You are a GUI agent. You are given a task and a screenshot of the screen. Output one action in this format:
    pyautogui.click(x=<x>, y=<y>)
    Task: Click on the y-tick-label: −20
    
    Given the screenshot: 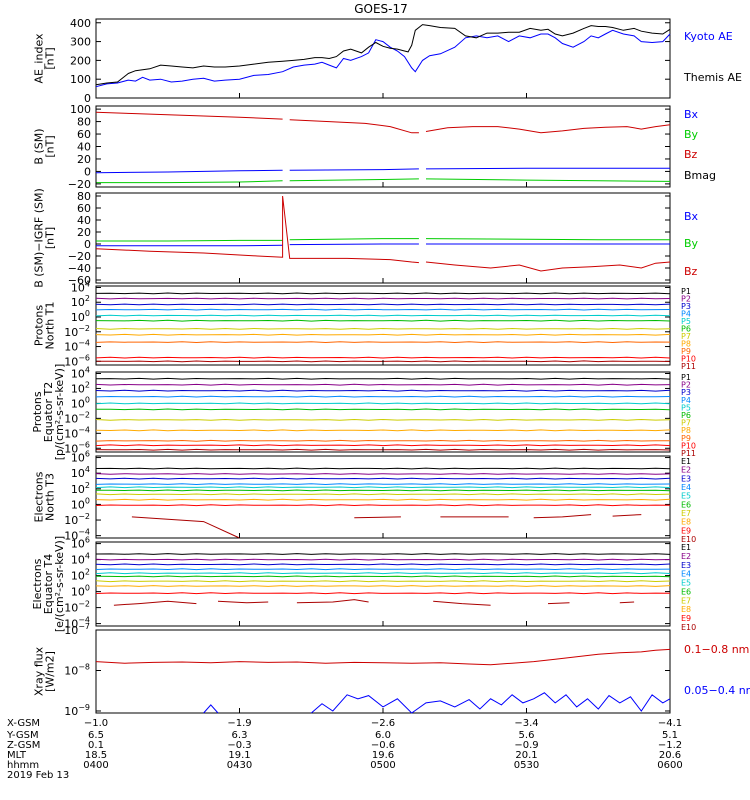 What is the action you would take?
    pyautogui.click(x=79, y=256)
    